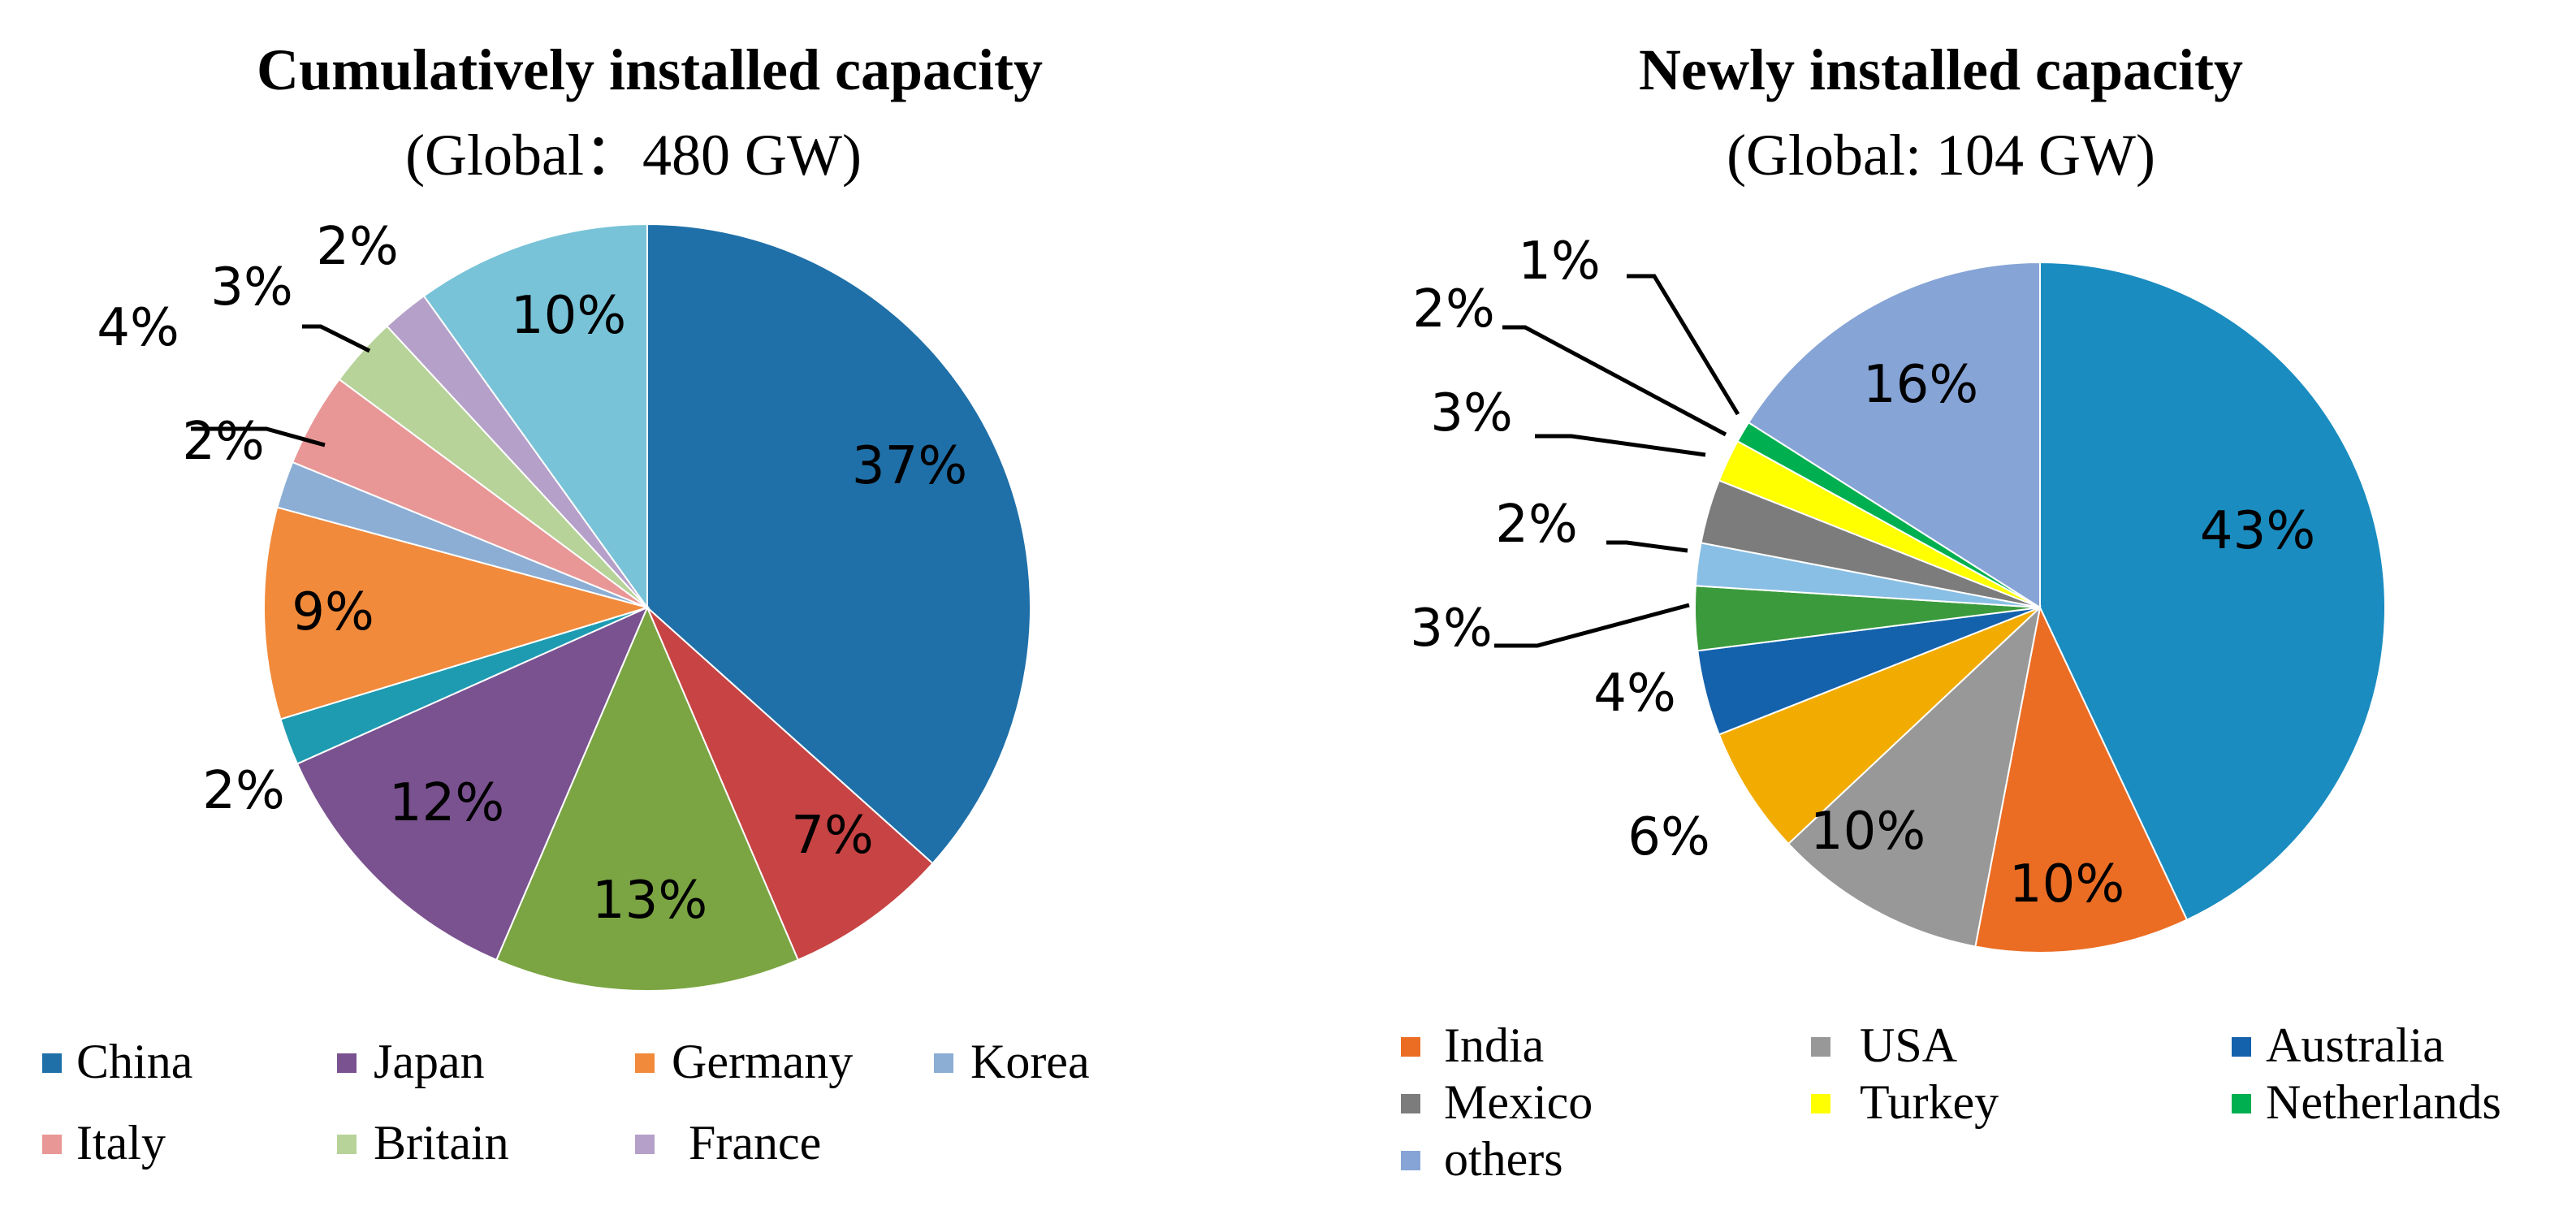 The width and height of the screenshot is (2576, 1228). What do you see at coordinates (1559, 262) in the screenshot?
I see `data-label: 1%` at bounding box center [1559, 262].